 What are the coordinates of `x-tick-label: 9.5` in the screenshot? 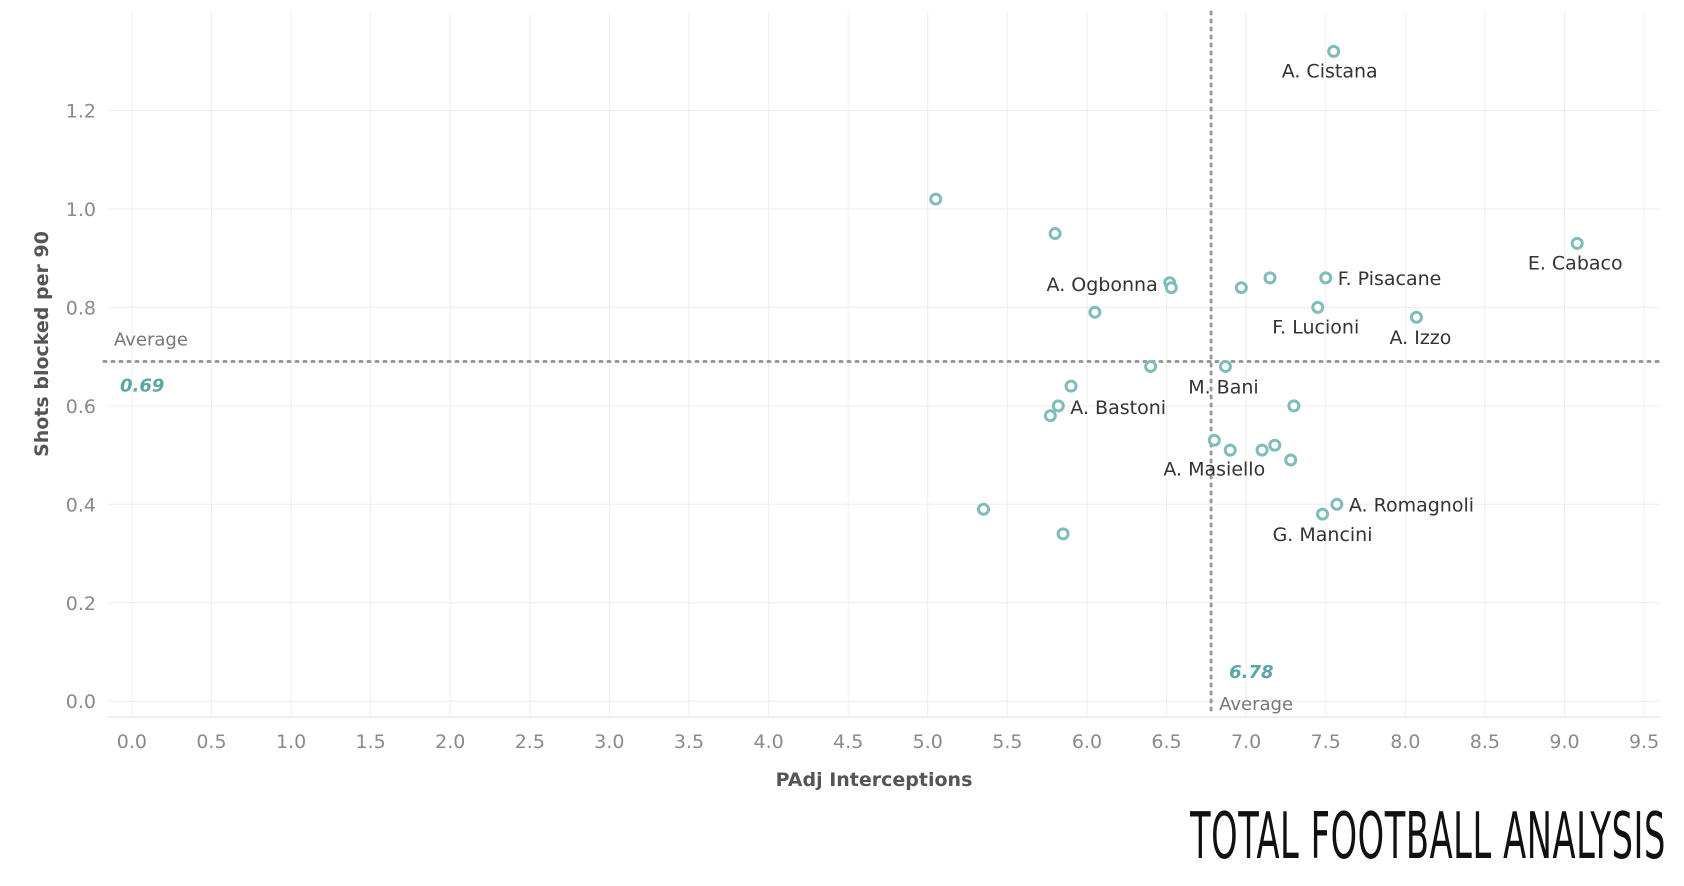 It's located at (1644, 742).